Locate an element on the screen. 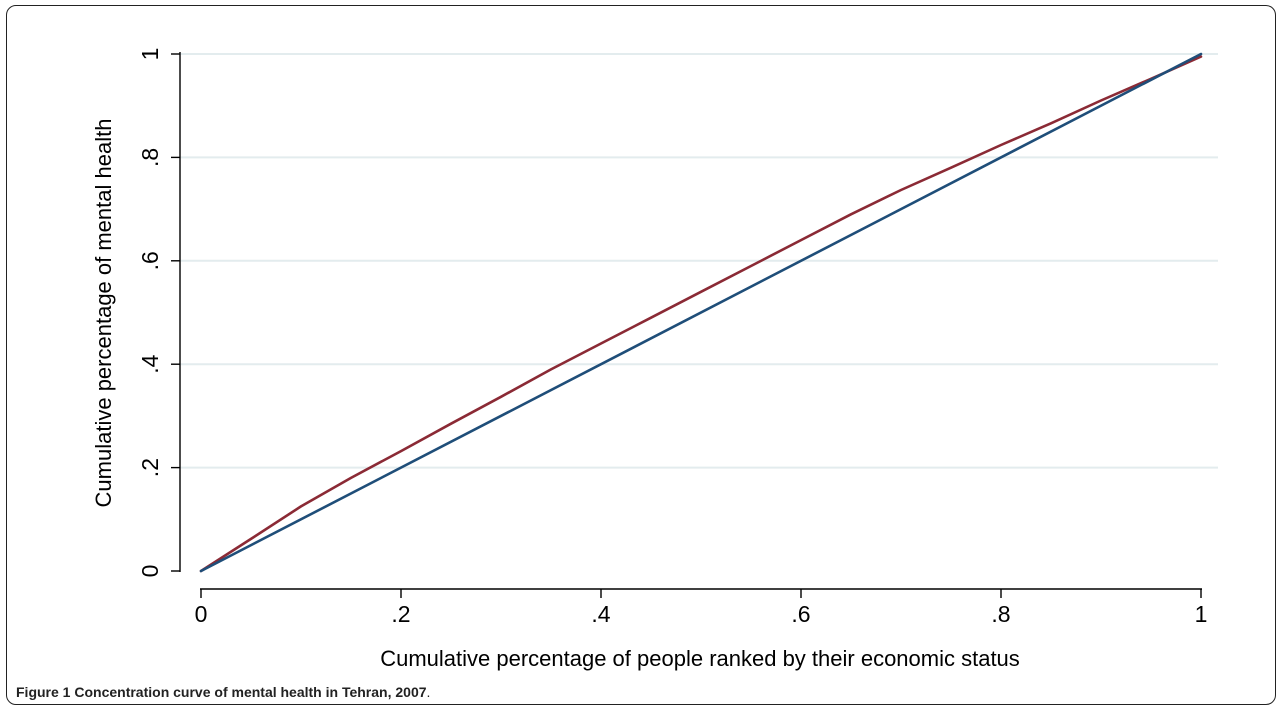 The image size is (1282, 710). x-tick-label: .6 is located at coordinates (800, 614).